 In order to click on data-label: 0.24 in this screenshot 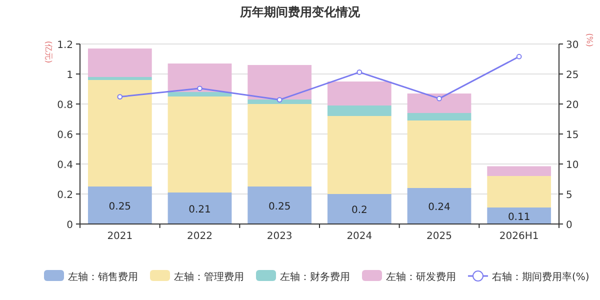, I will do `click(439, 207)`.